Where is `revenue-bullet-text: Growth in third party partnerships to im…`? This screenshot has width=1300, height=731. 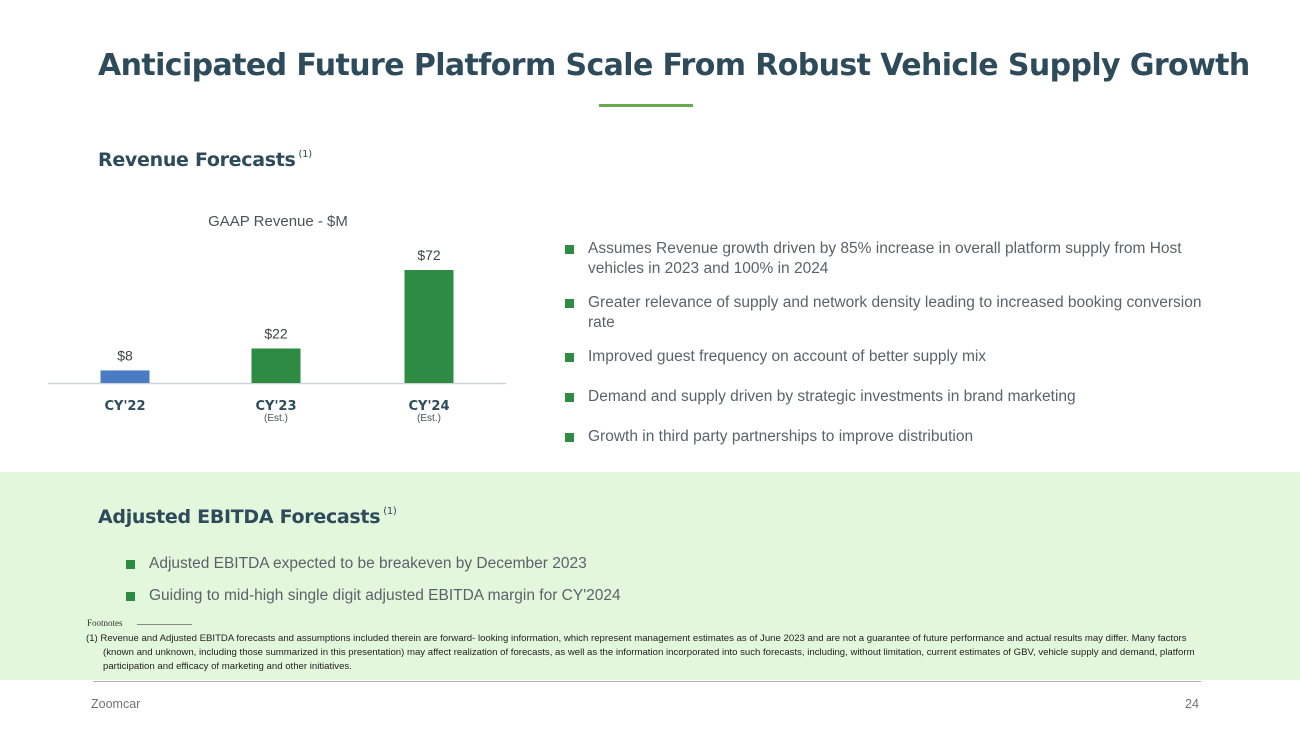
revenue-bullet-text: Growth in third party partnerships to im… is located at coordinates (781, 436).